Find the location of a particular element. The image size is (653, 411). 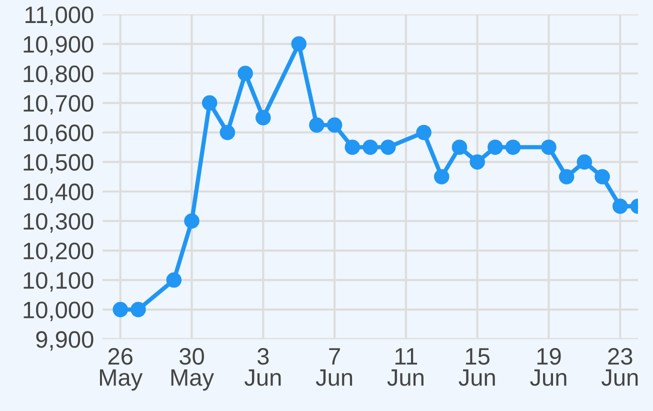

x-tick-label: 7 Jun is located at coordinates (334, 367).